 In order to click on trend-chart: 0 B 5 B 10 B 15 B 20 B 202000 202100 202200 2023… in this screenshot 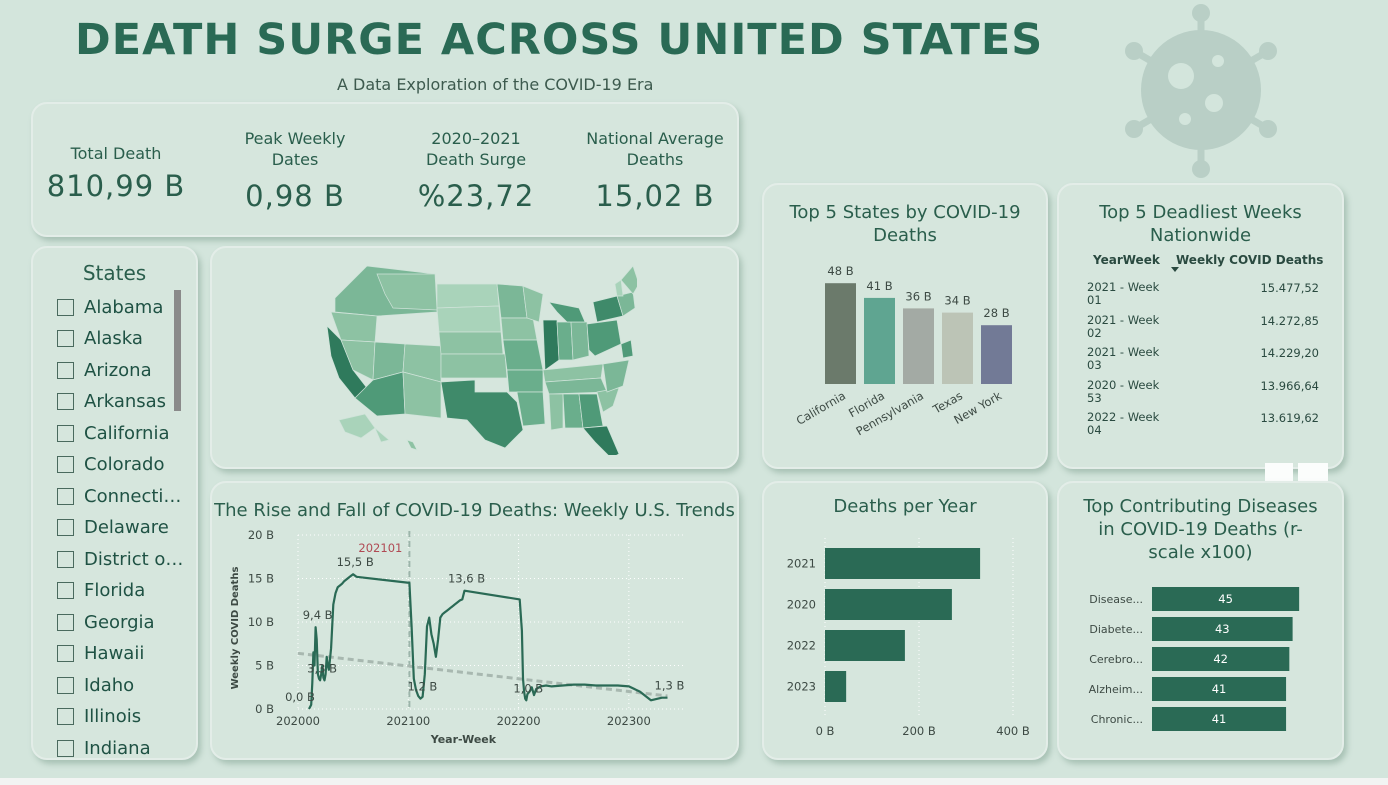, I will do `click(474, 620)`.